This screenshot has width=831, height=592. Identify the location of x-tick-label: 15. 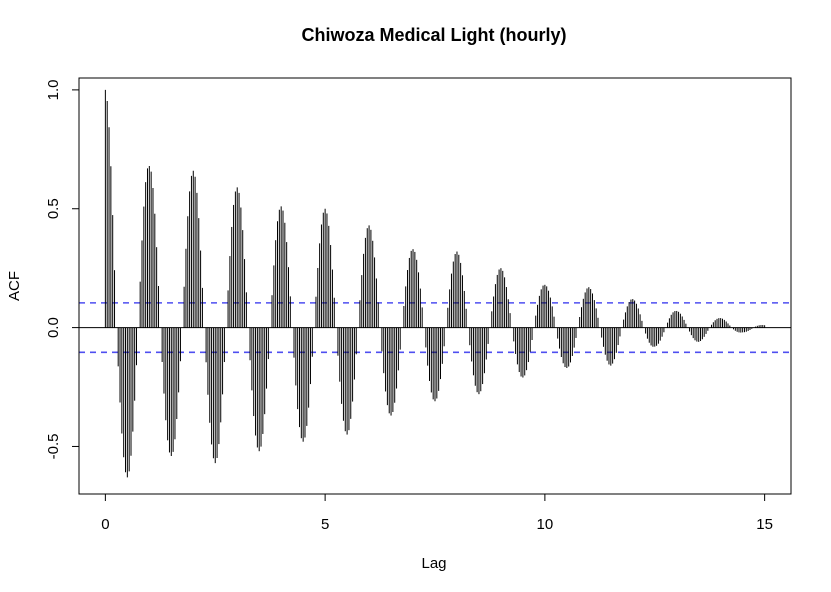
(764, 524).